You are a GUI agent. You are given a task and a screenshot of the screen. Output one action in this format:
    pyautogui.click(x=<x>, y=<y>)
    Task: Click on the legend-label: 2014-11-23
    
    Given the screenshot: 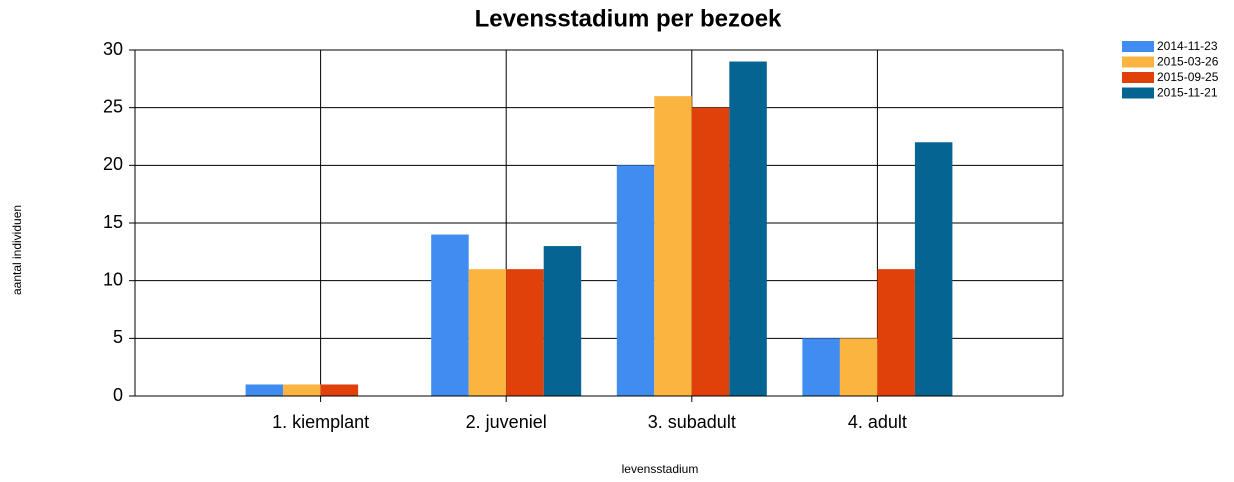 What is the action you would take?
    pyautogui.click(x=1187, y=46)
    